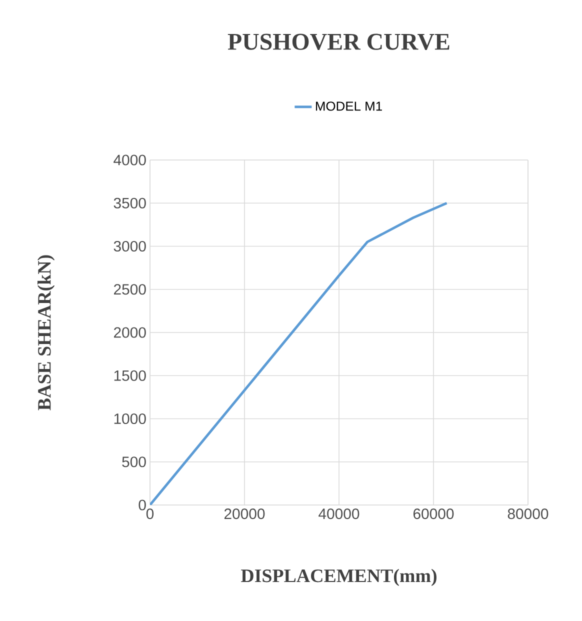 The image size is (582, 621). I want to click on y-tick-label: 3000, so click(130, 246).